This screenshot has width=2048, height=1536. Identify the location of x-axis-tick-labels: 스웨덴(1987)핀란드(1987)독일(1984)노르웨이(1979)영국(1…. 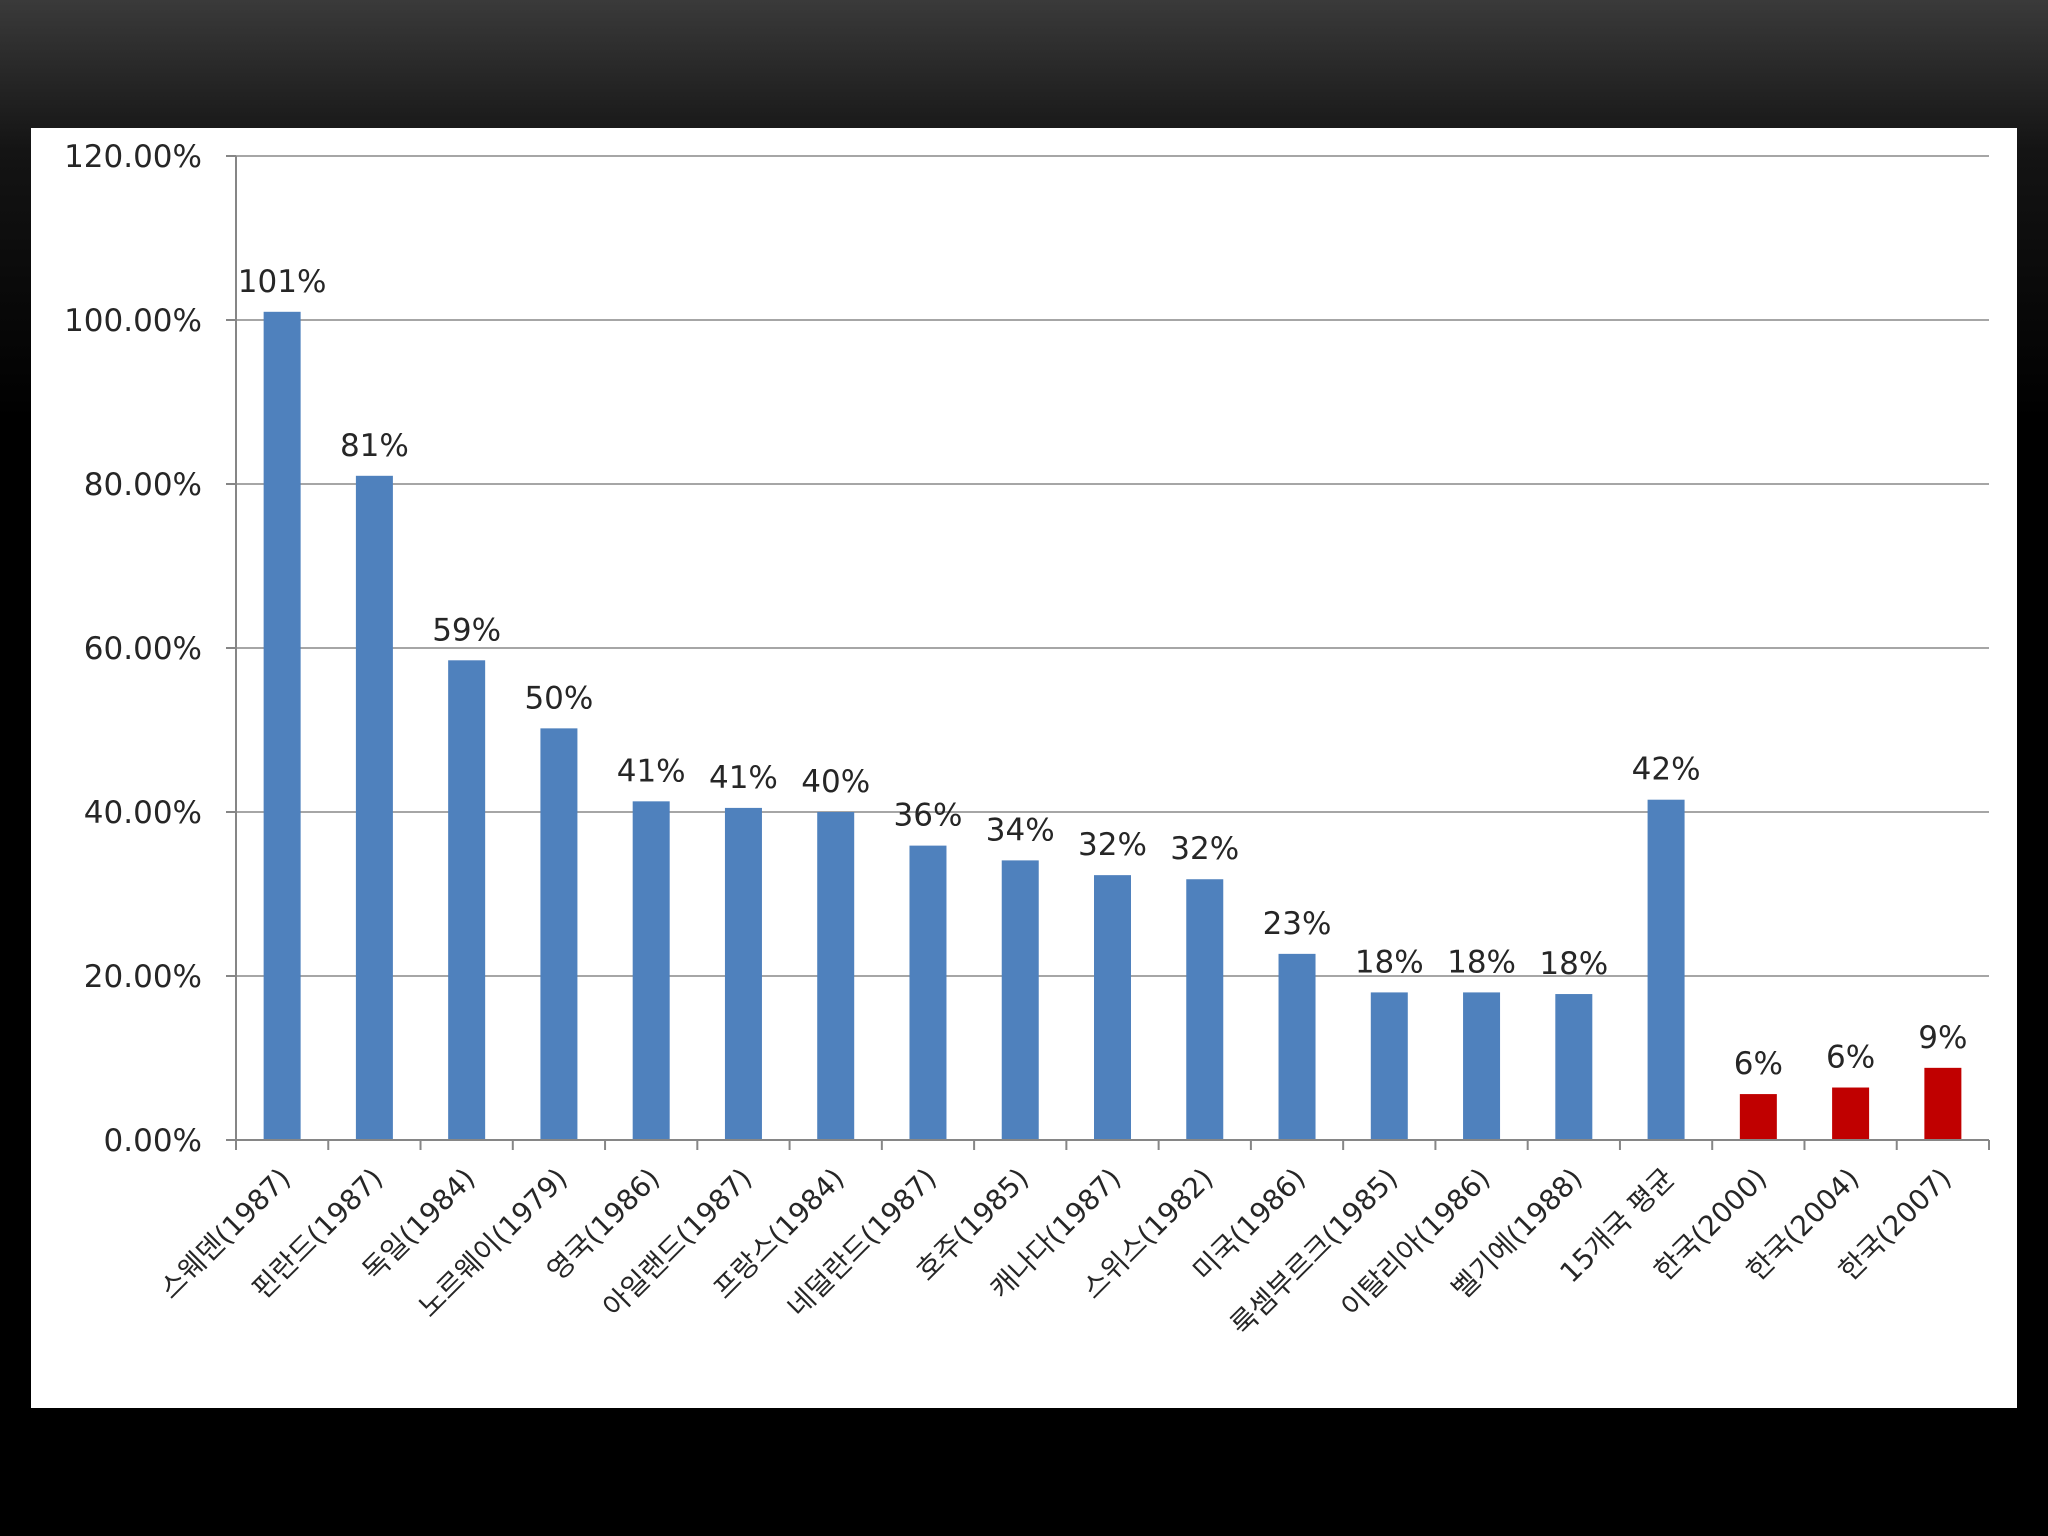
(1055, 1252).